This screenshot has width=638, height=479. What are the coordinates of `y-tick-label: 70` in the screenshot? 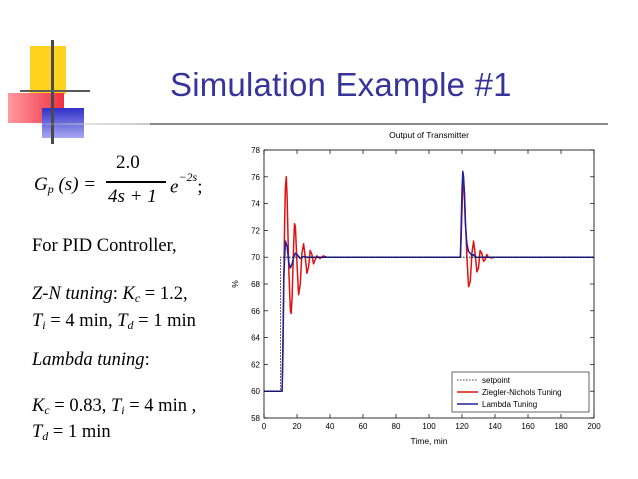 It's located at (255, 257).